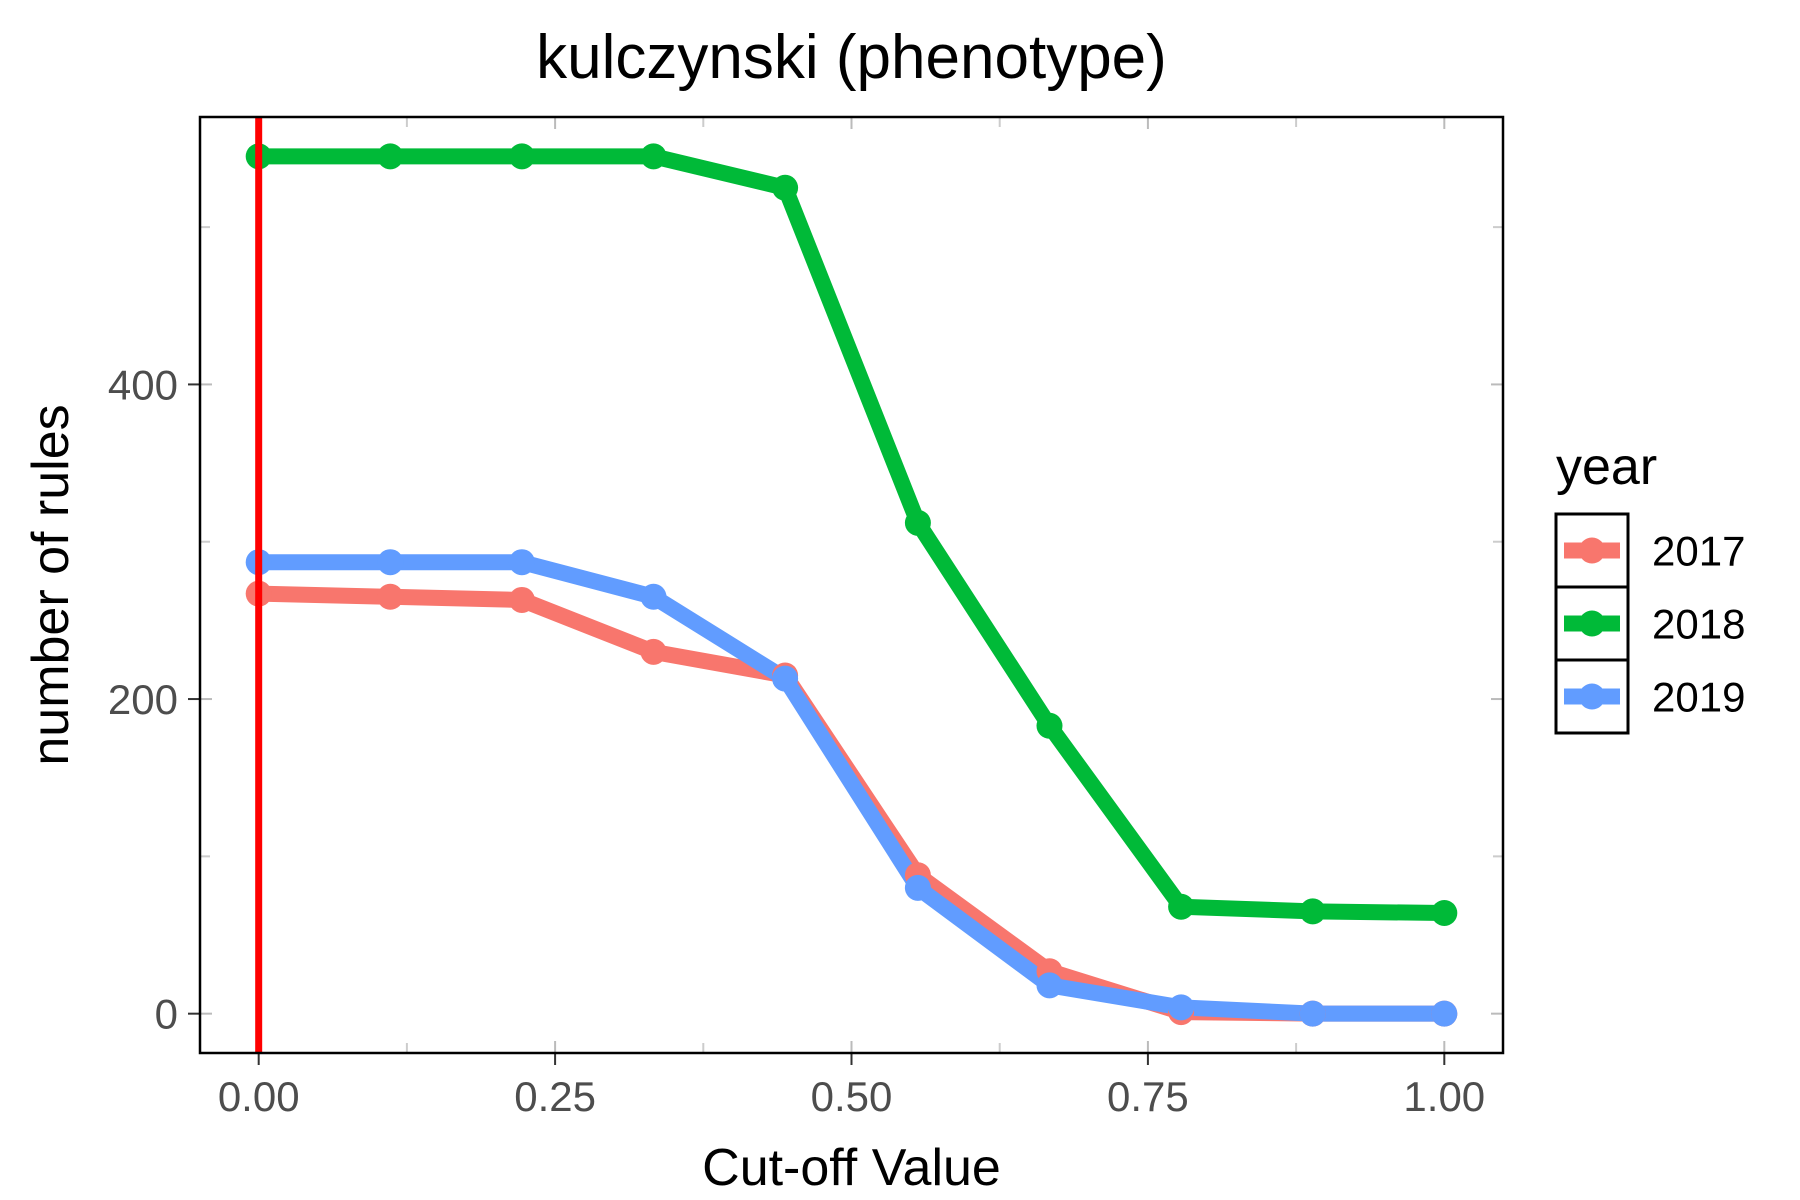 The height and width of the screenshot is (1200, 1800). Describe the element at coordinates (1592, 696) in the screenshot. I see `legend-key-point-2019` at that location.